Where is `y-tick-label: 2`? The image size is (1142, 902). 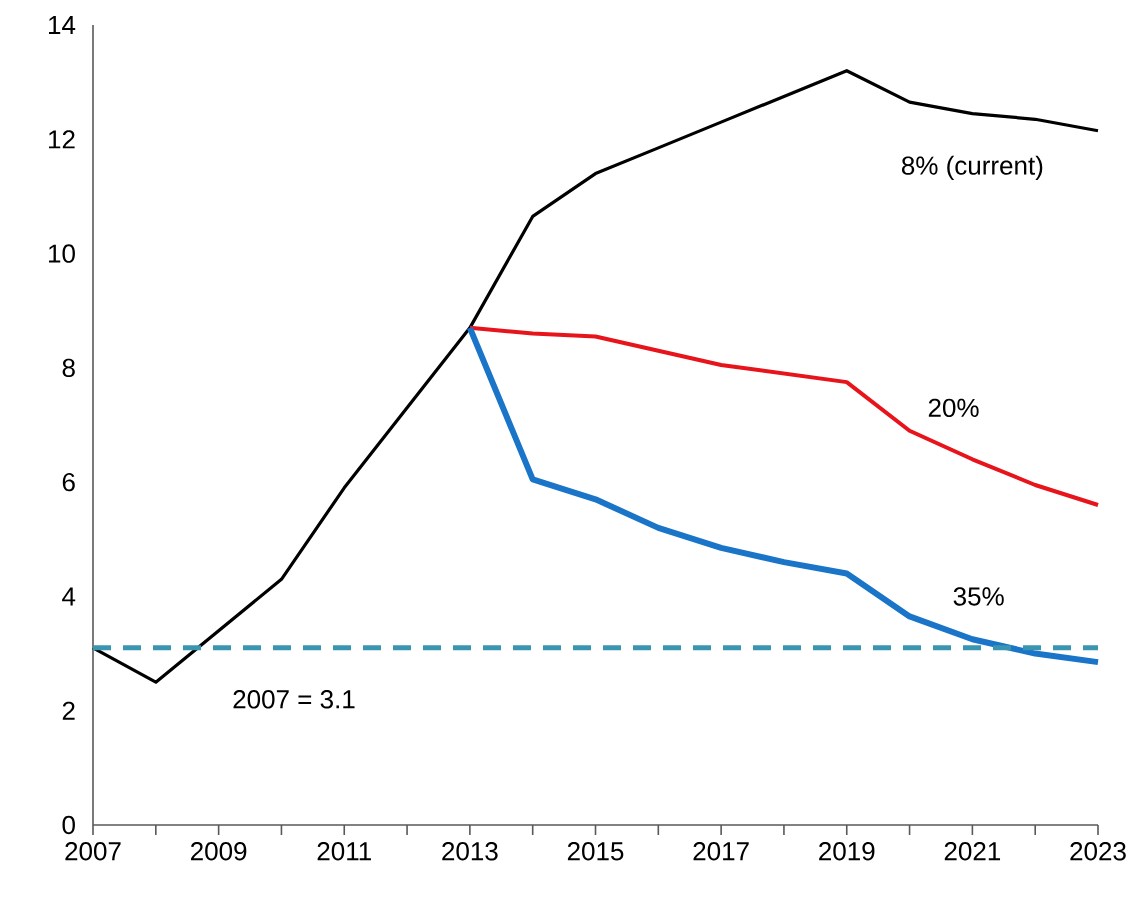 y-tick-label: 2 is located at coordinates (68, 710).